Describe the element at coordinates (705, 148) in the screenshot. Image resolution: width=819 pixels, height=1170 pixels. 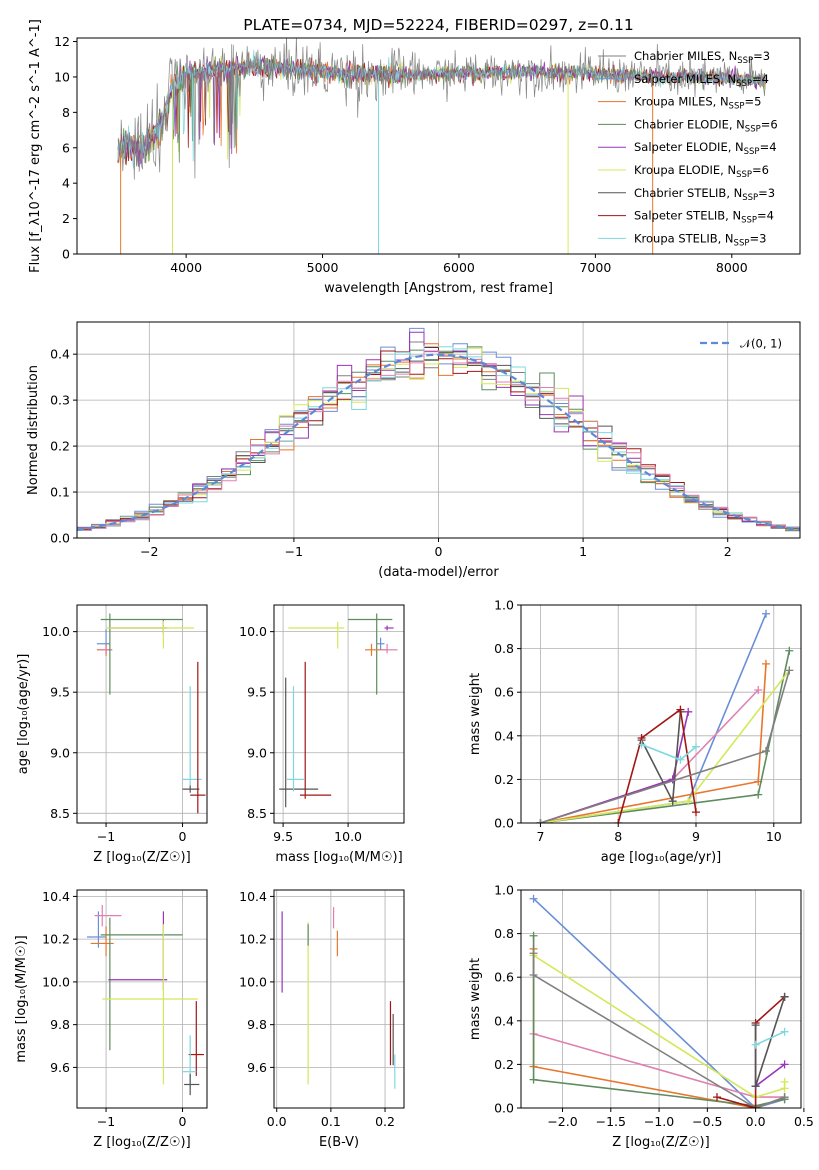
I see `legend-label: Salpeter ELODIE, NSSP=4` at that location.